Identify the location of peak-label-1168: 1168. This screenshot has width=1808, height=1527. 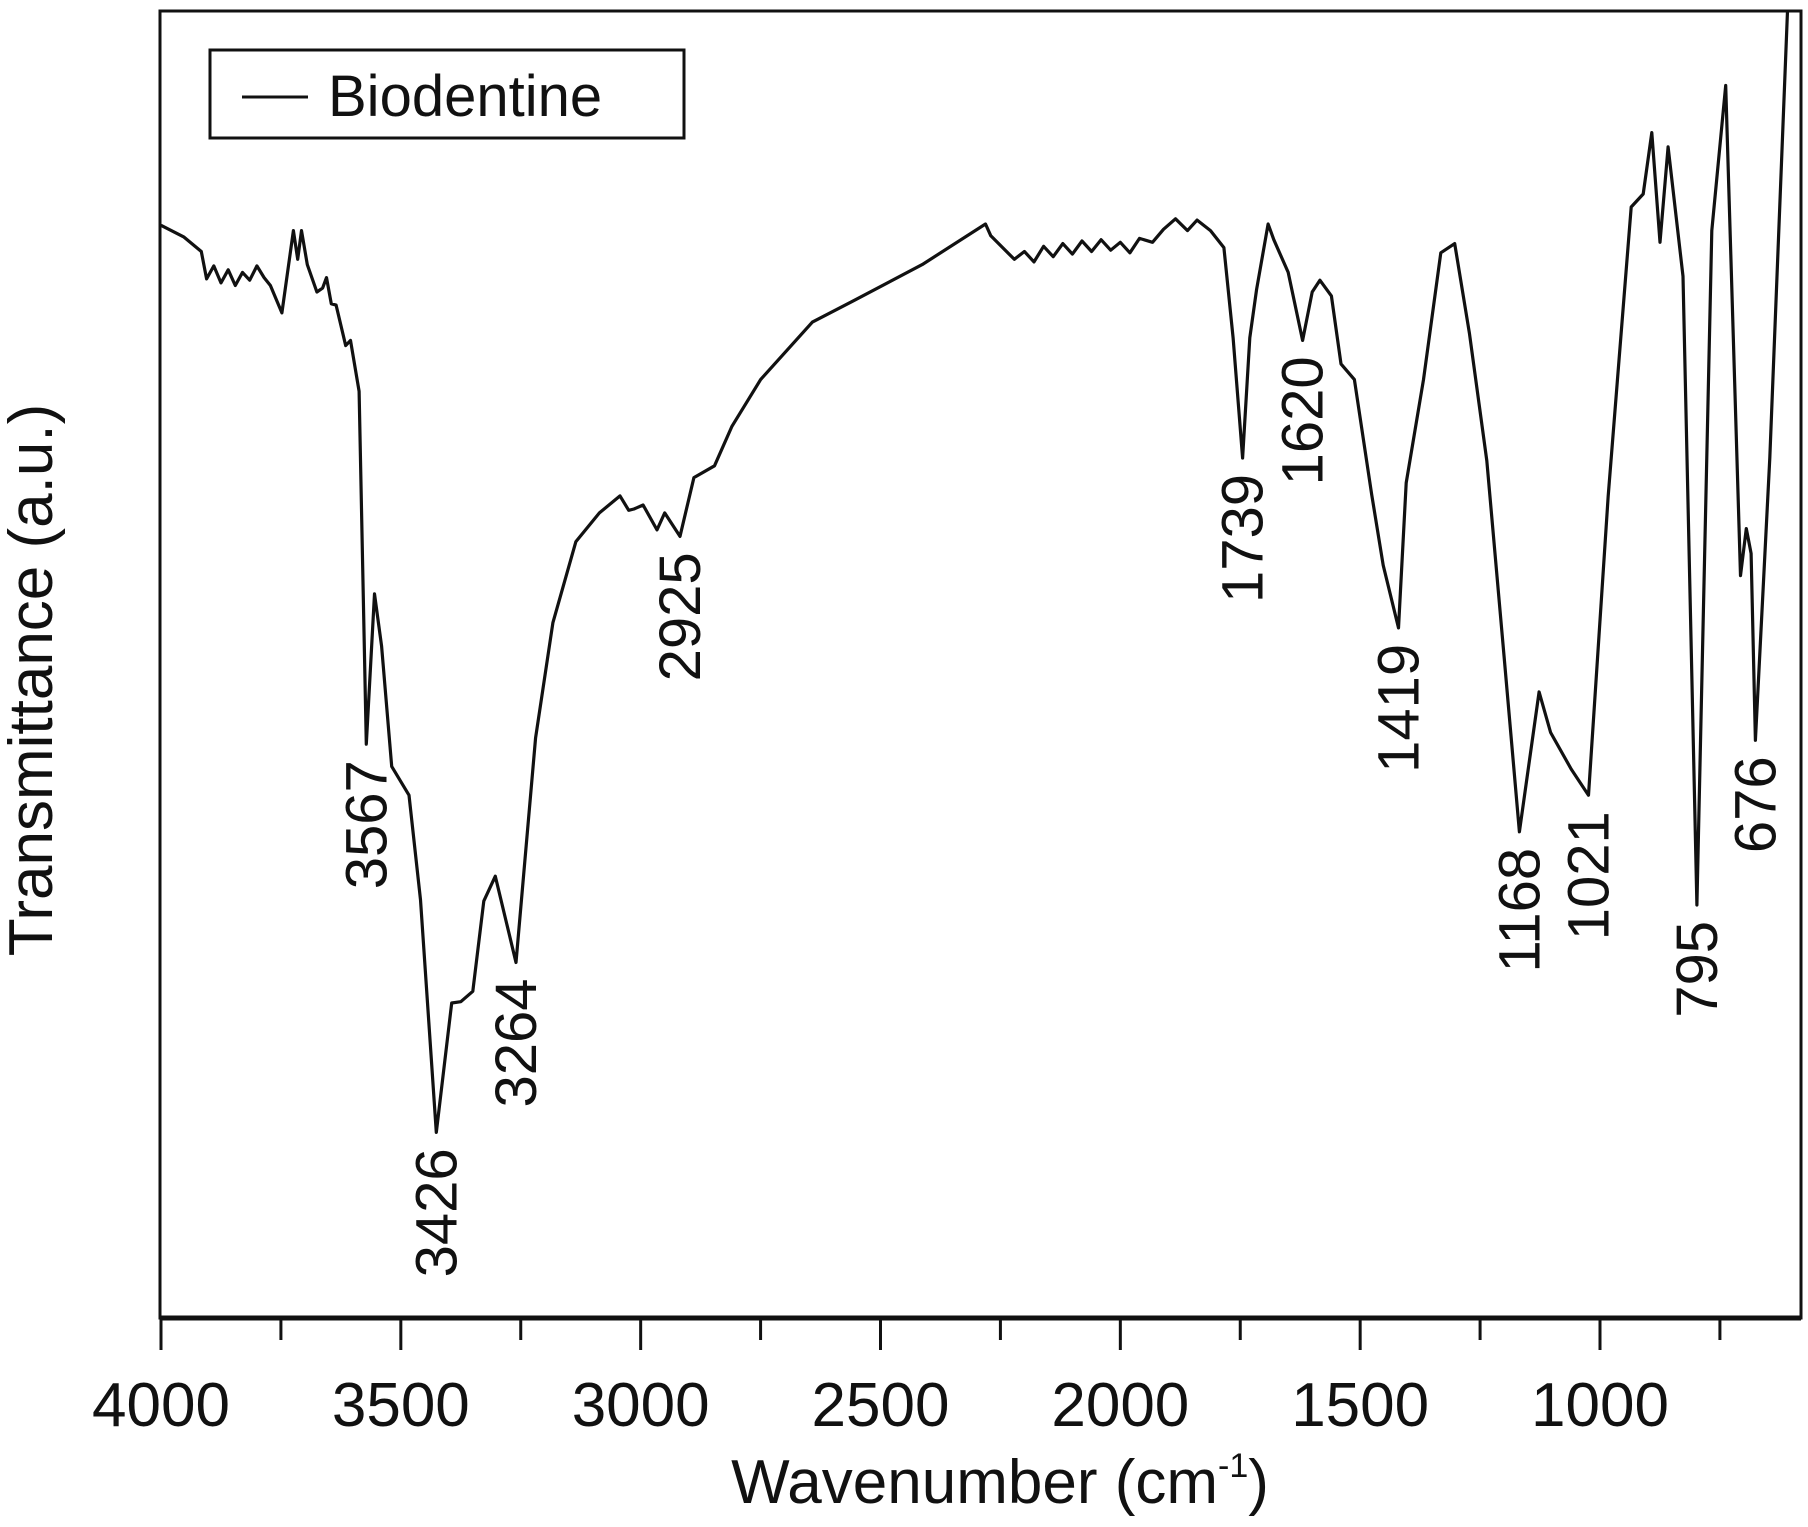
(1519, 910).